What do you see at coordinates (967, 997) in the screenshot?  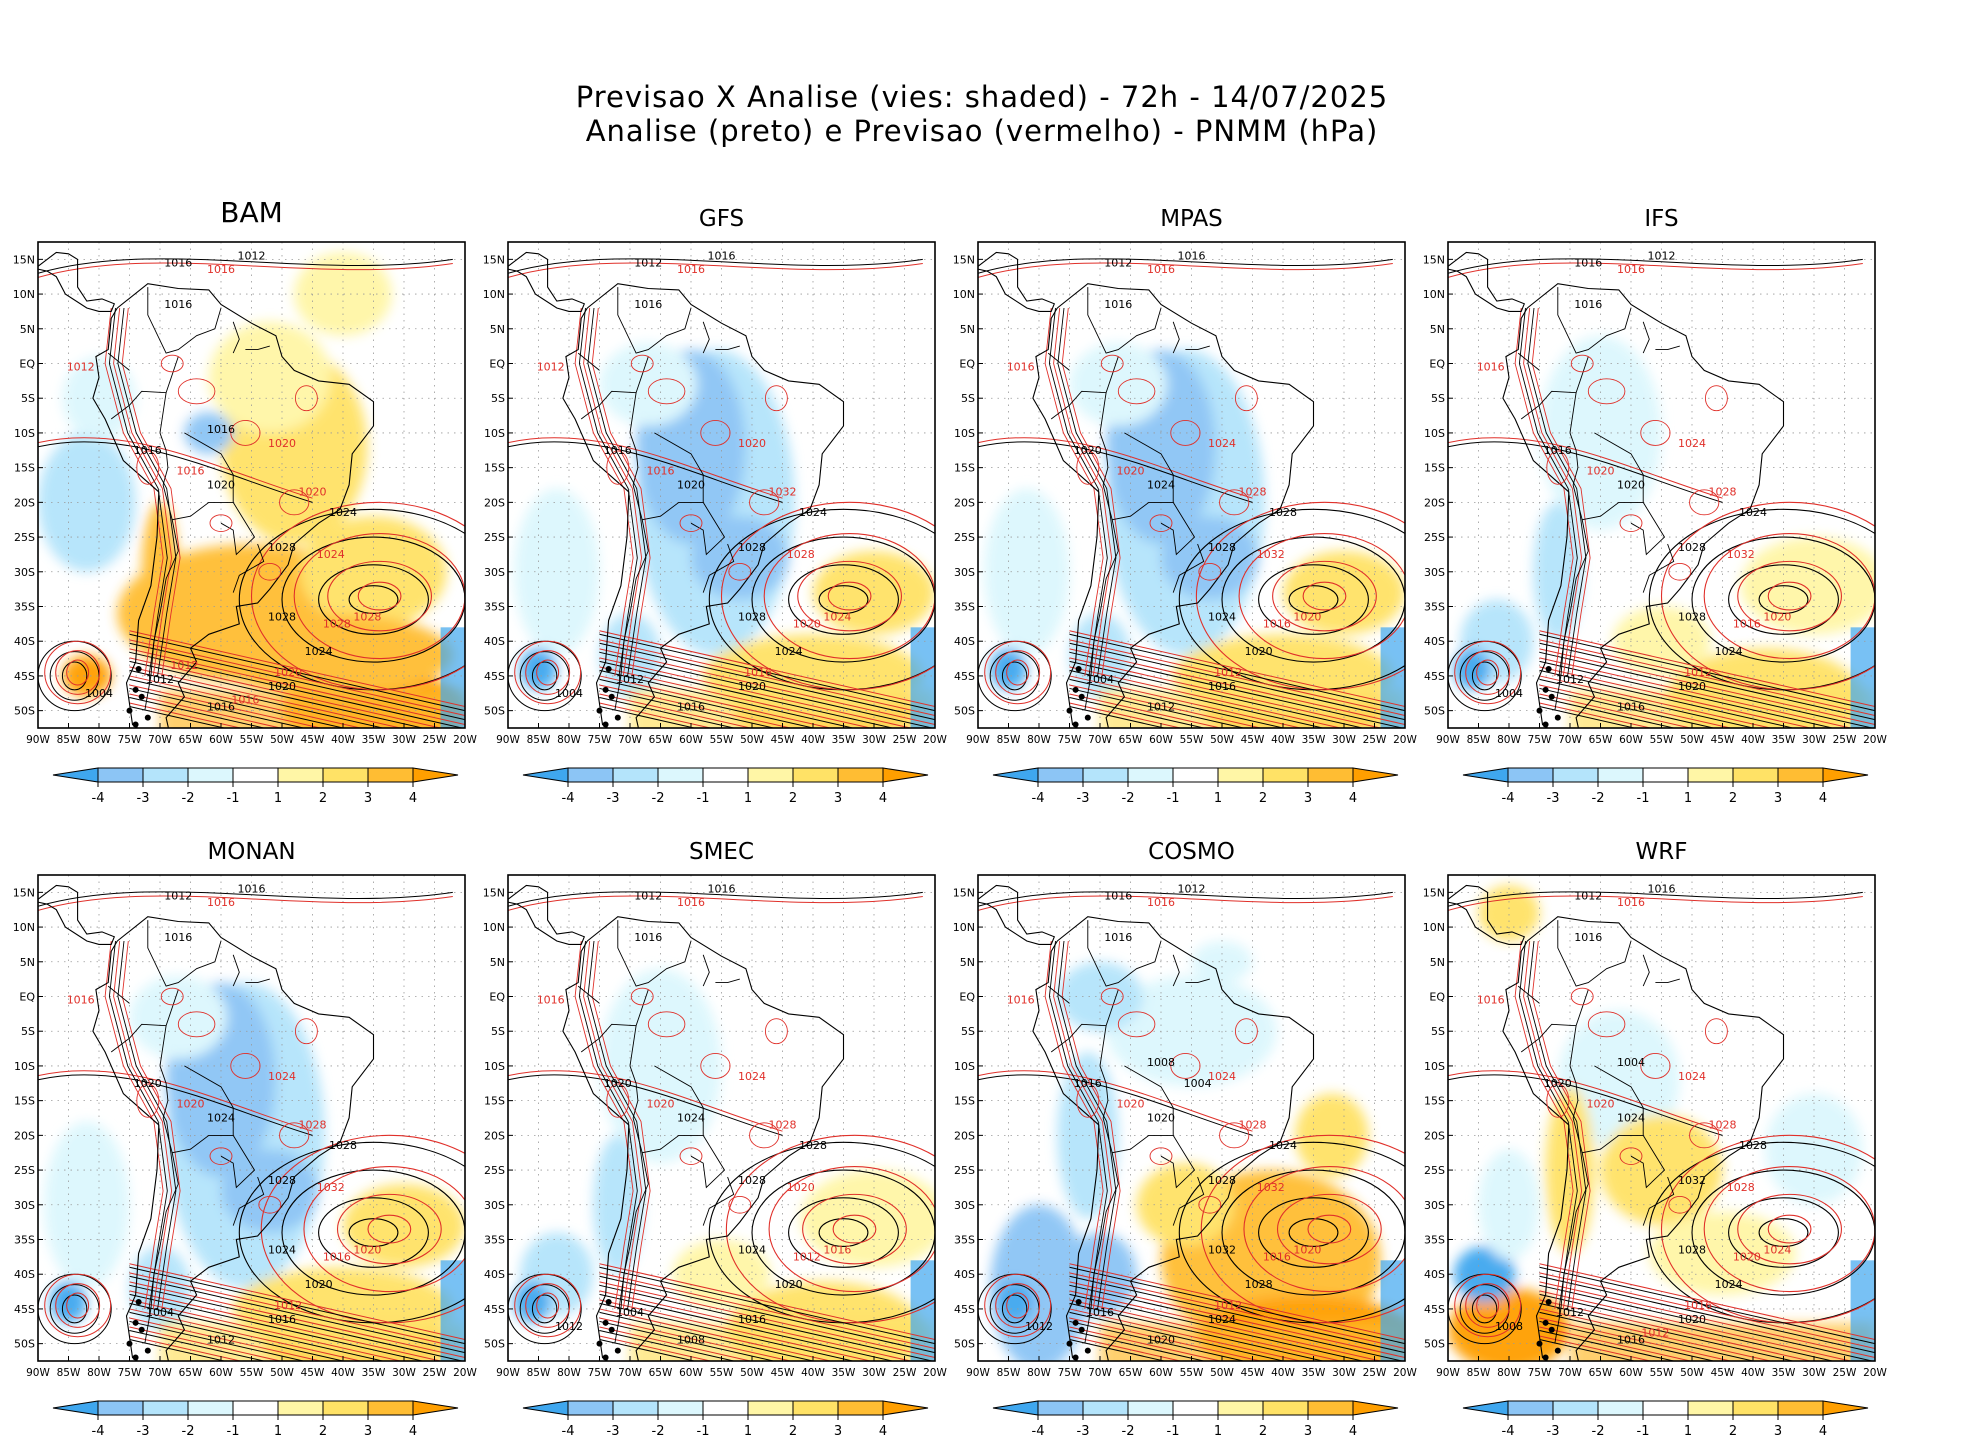 I see `lat-tick-label: EQ` at bounding box center [967, 997].